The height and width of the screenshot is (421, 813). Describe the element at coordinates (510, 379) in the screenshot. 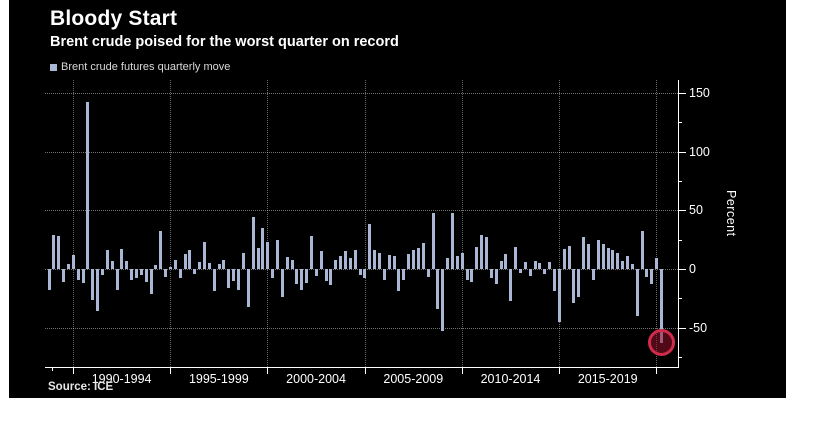

I see `x-section-label: 2010-2014` at that location.